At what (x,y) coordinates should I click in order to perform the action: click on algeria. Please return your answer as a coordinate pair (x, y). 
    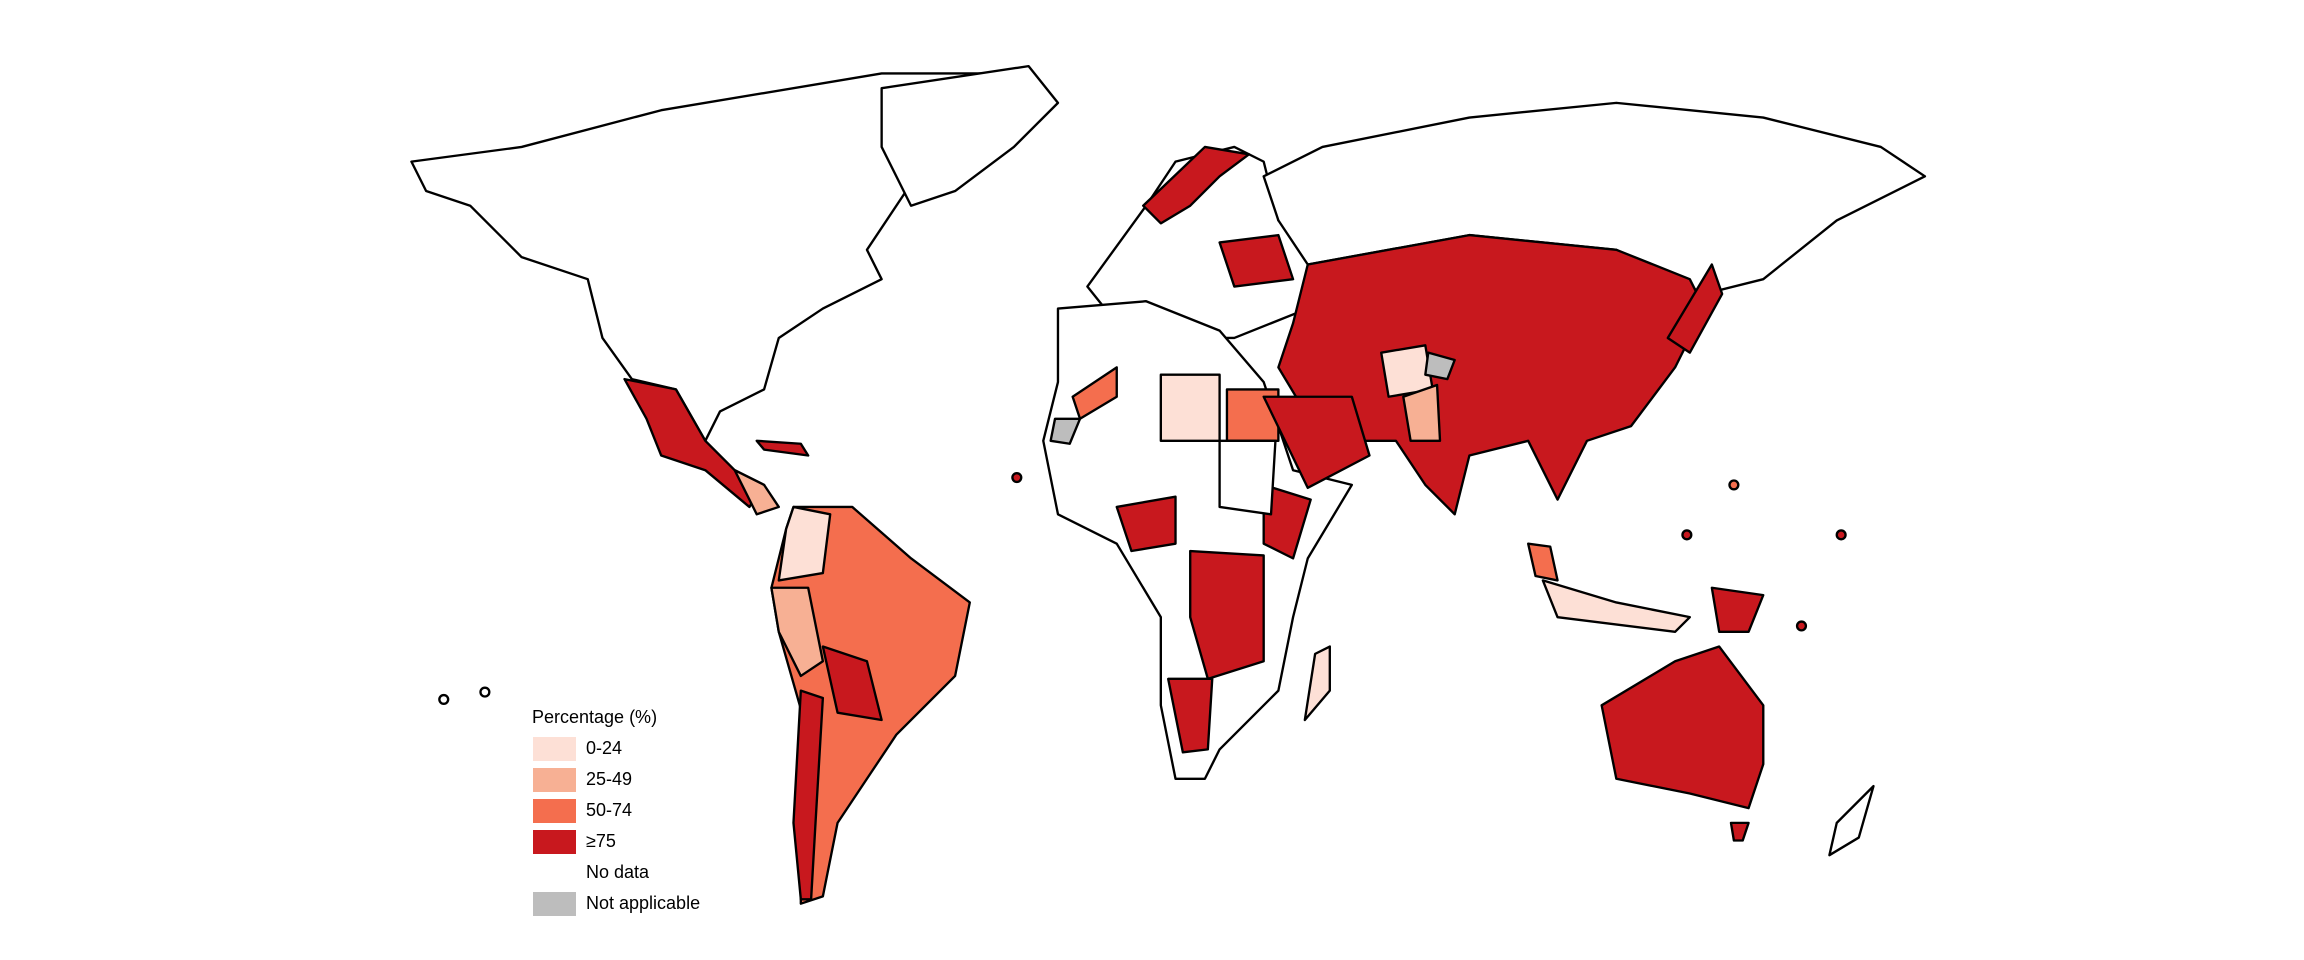
    Looking at the image, I should click on (1190, 407).